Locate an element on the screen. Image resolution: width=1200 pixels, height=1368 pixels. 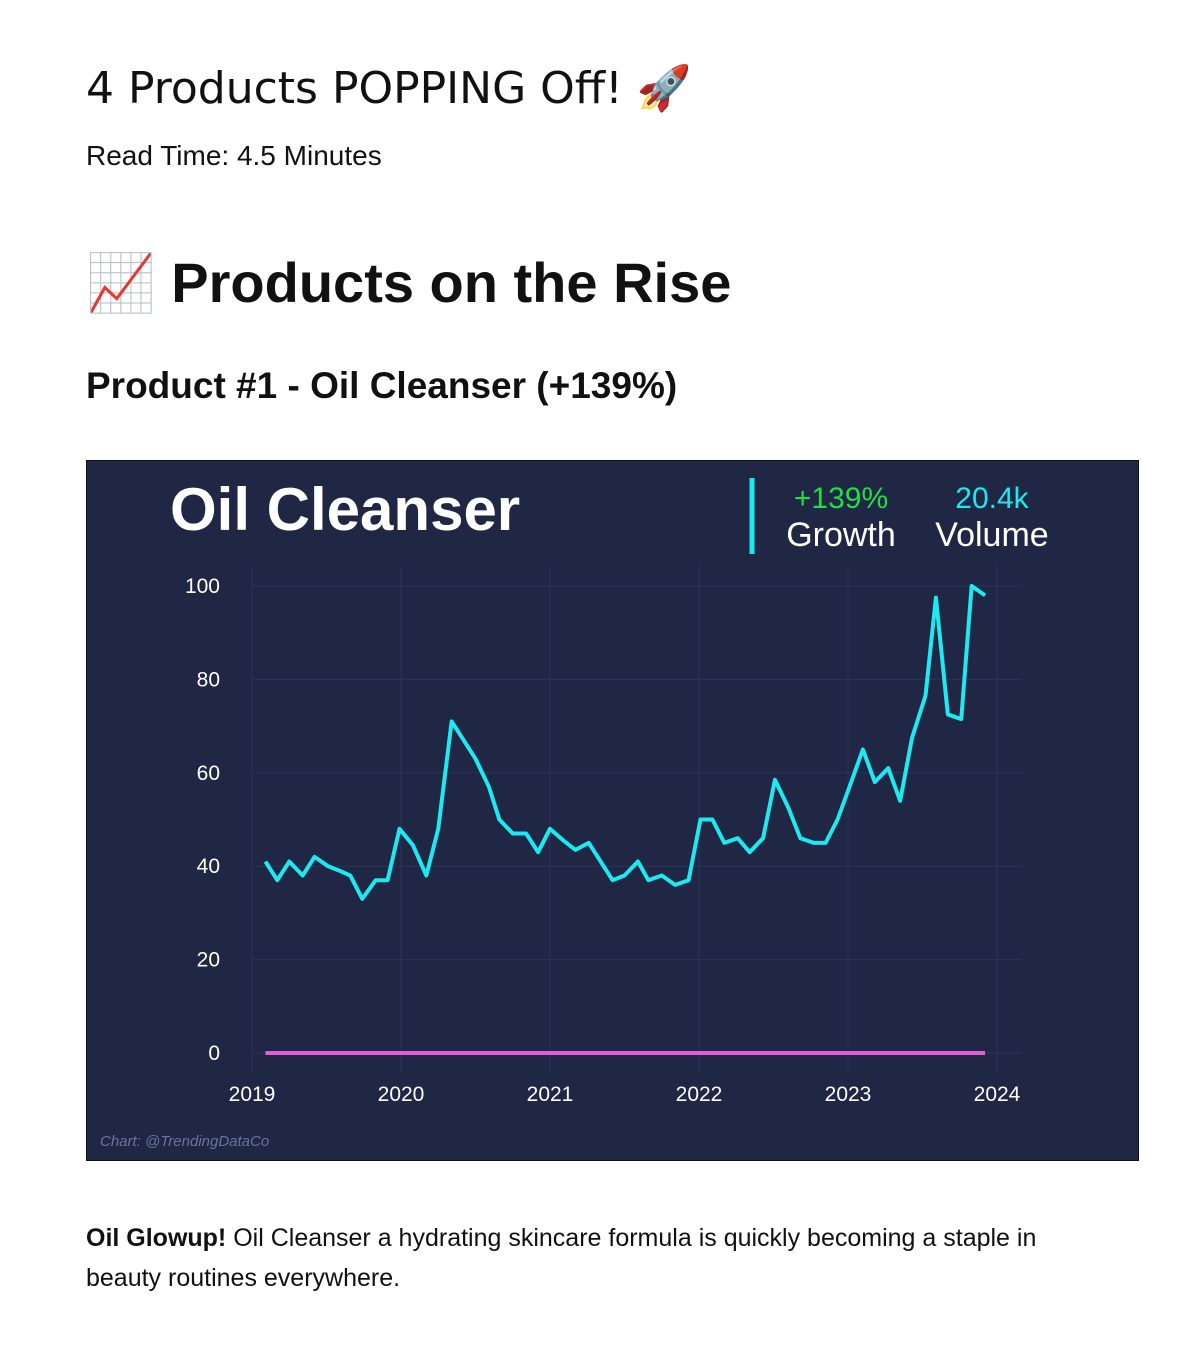
x-tick-label: 2020 is located at coordinates (401, 1094).